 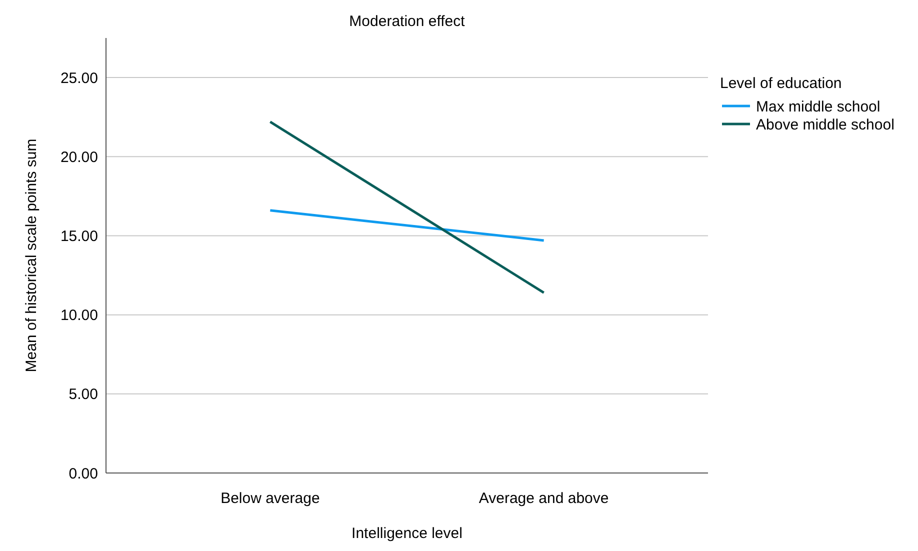 I want to click on y-tick-label: 15.00, so click(x=79, y=236).